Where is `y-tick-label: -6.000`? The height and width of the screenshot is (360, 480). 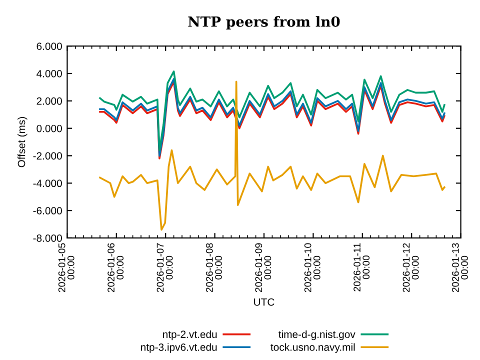
y-tick-label: -6.000 is located at coordinates (47, 210).